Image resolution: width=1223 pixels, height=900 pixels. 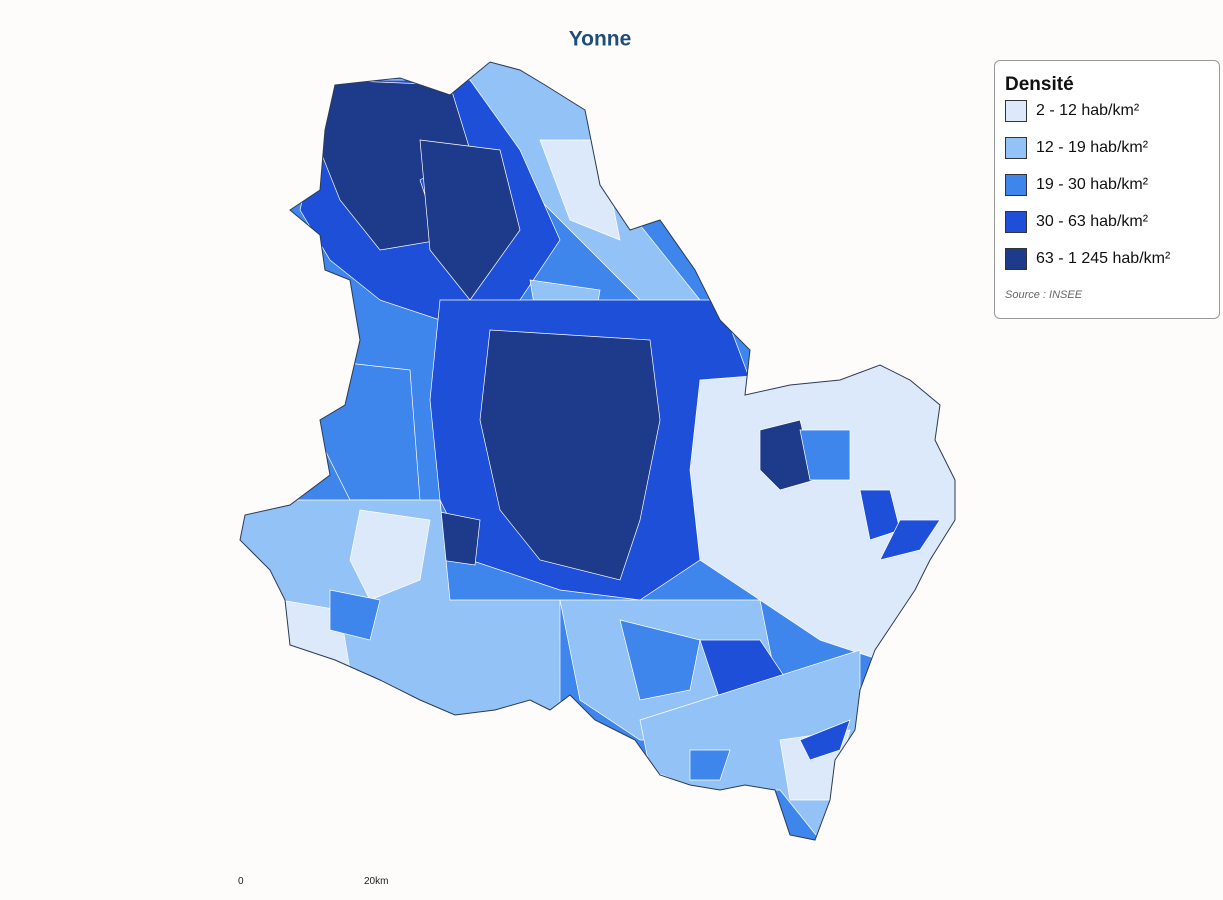 I want to click on legend-item: 63 - 1 245 hab/km², so click(x=1087, y=259).